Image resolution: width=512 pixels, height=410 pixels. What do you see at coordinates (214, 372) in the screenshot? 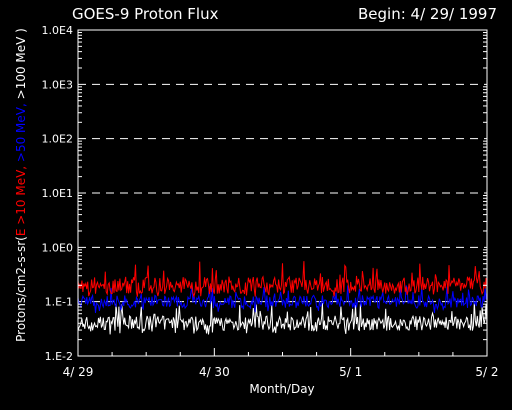
I see `x-tick-label: 4/ 30` at bounding box center [214, 372].